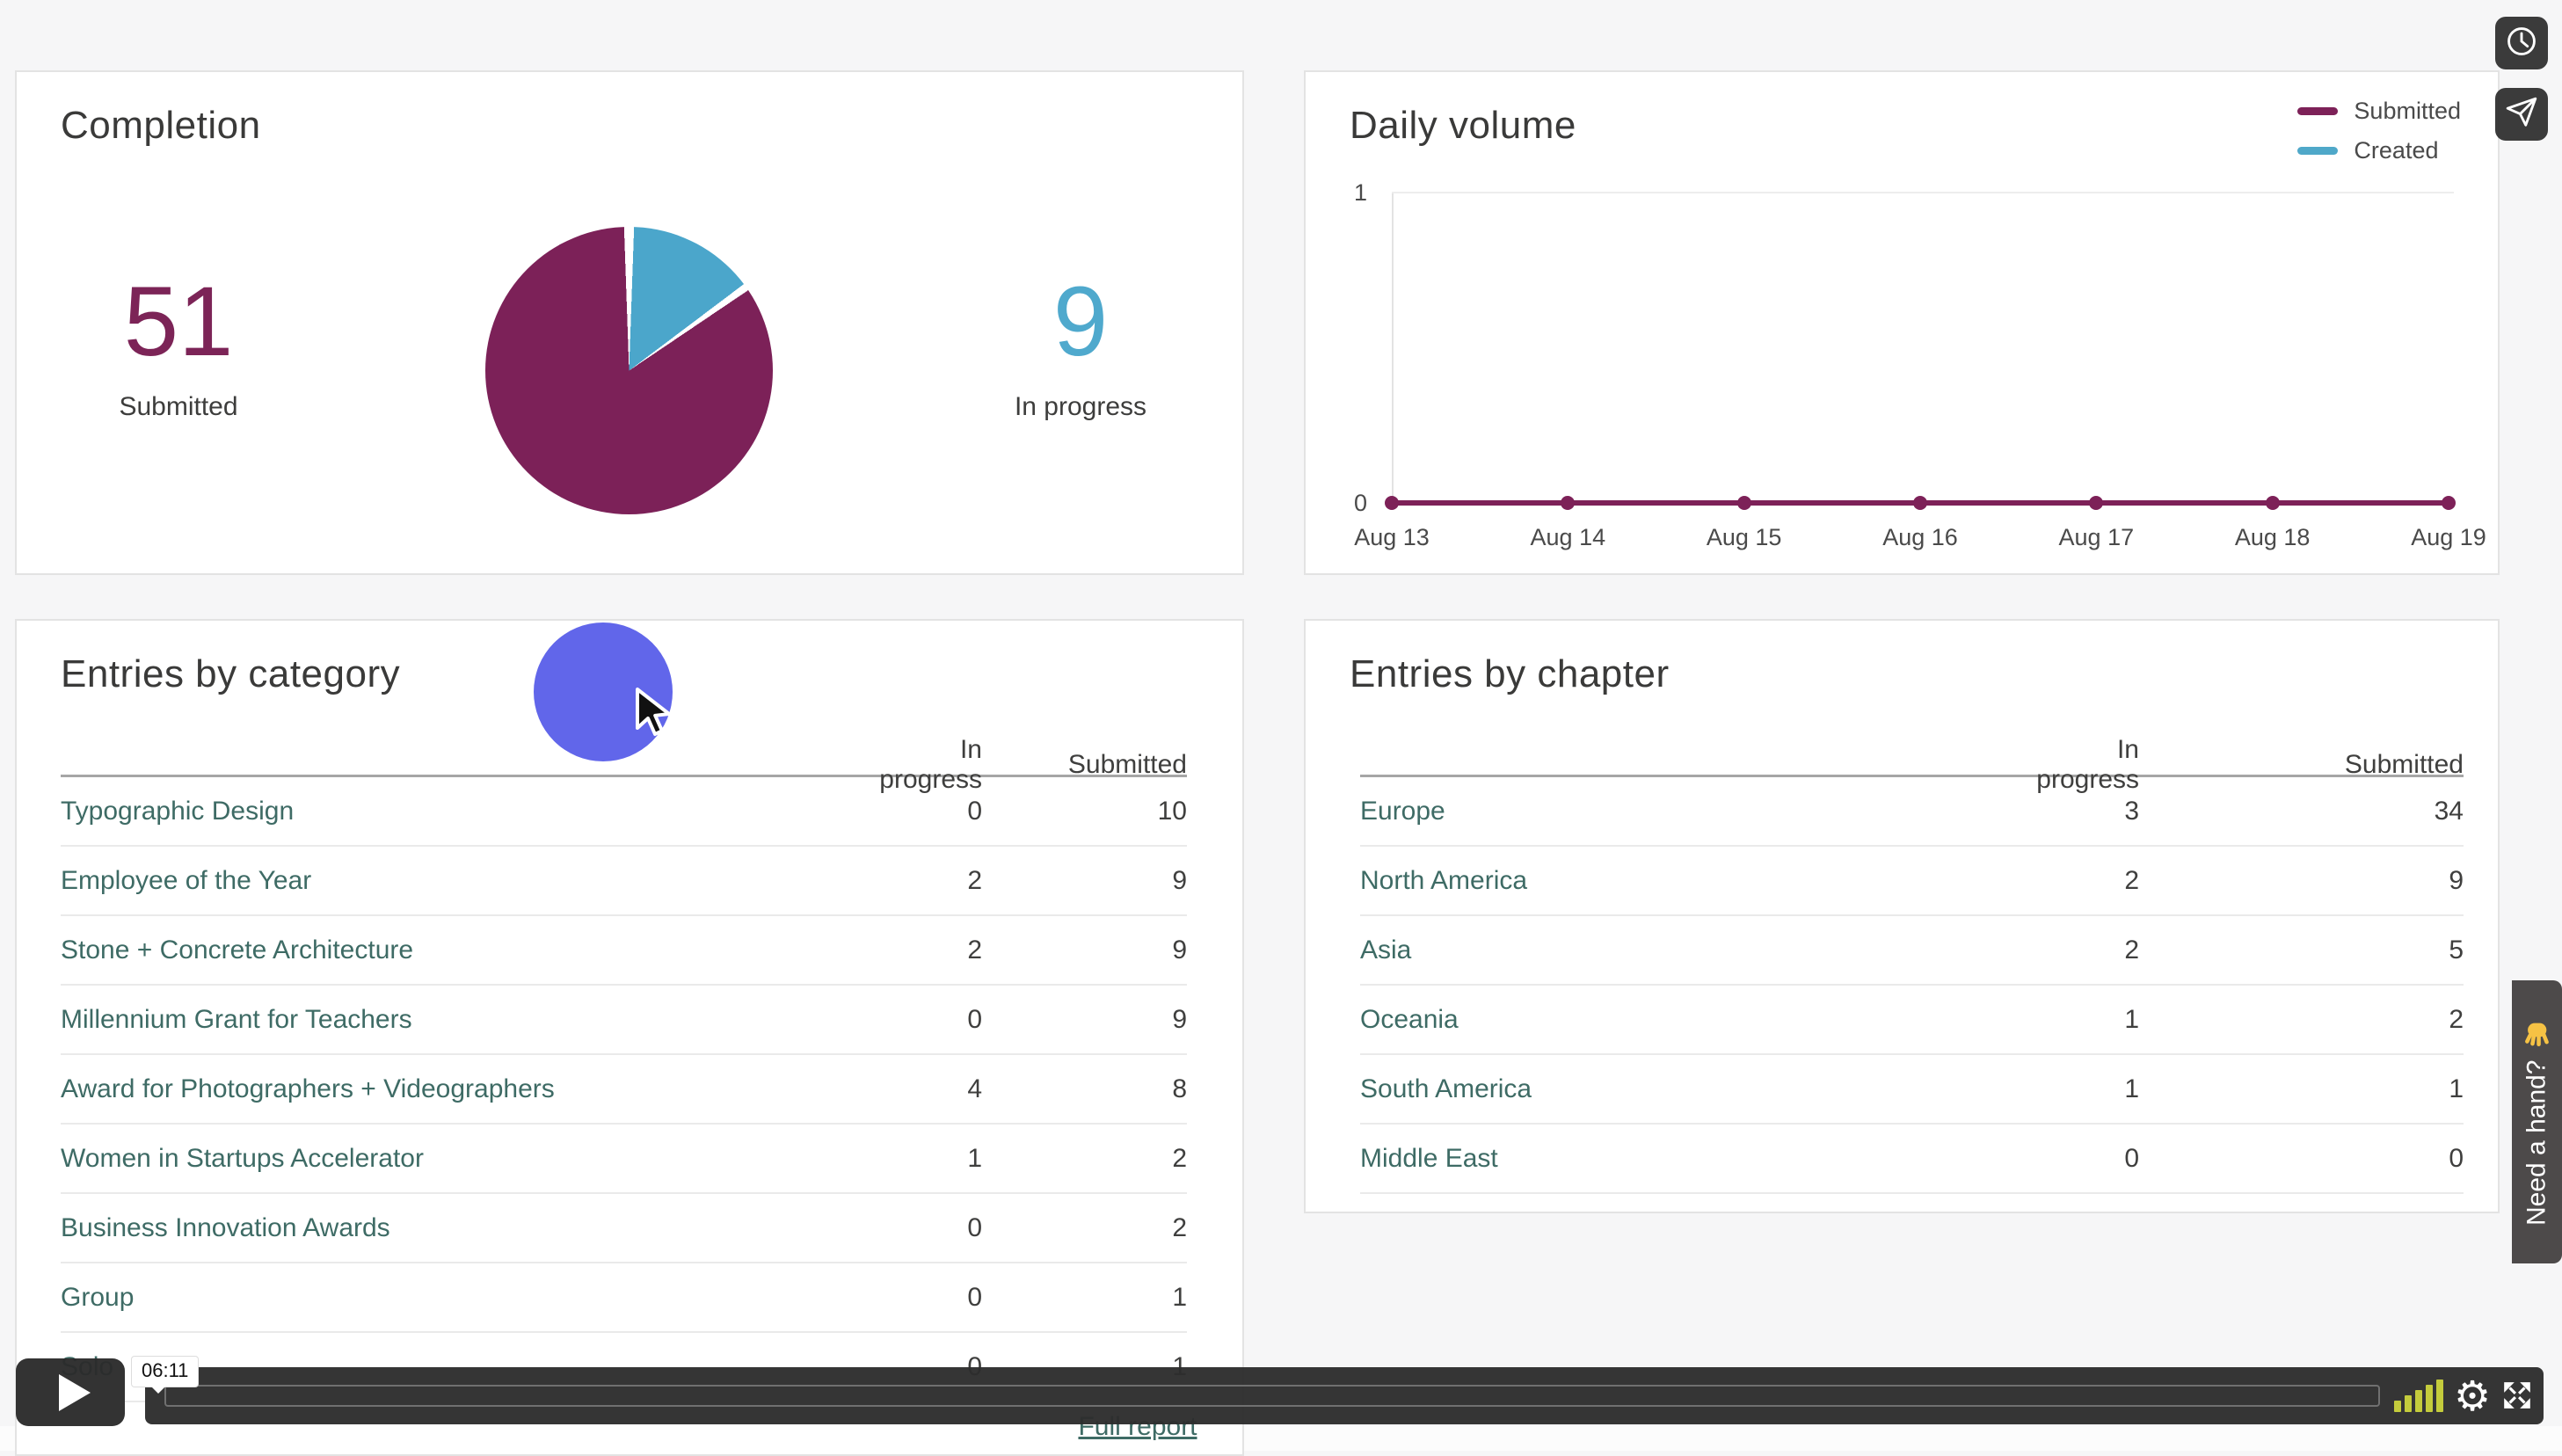  I want to click on player-control-bar: ⚙, so click(1344, 1395).